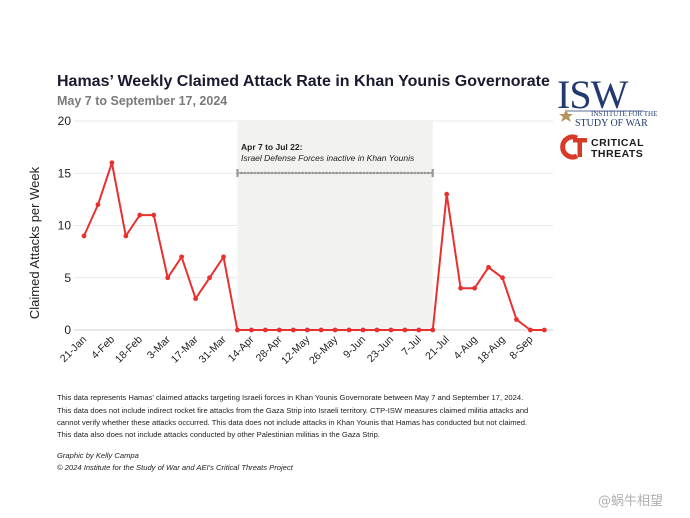  I want to click on isw-logo: ISW INSTITUTE FOR THE STUDY OF WAR, so click(607, 100).